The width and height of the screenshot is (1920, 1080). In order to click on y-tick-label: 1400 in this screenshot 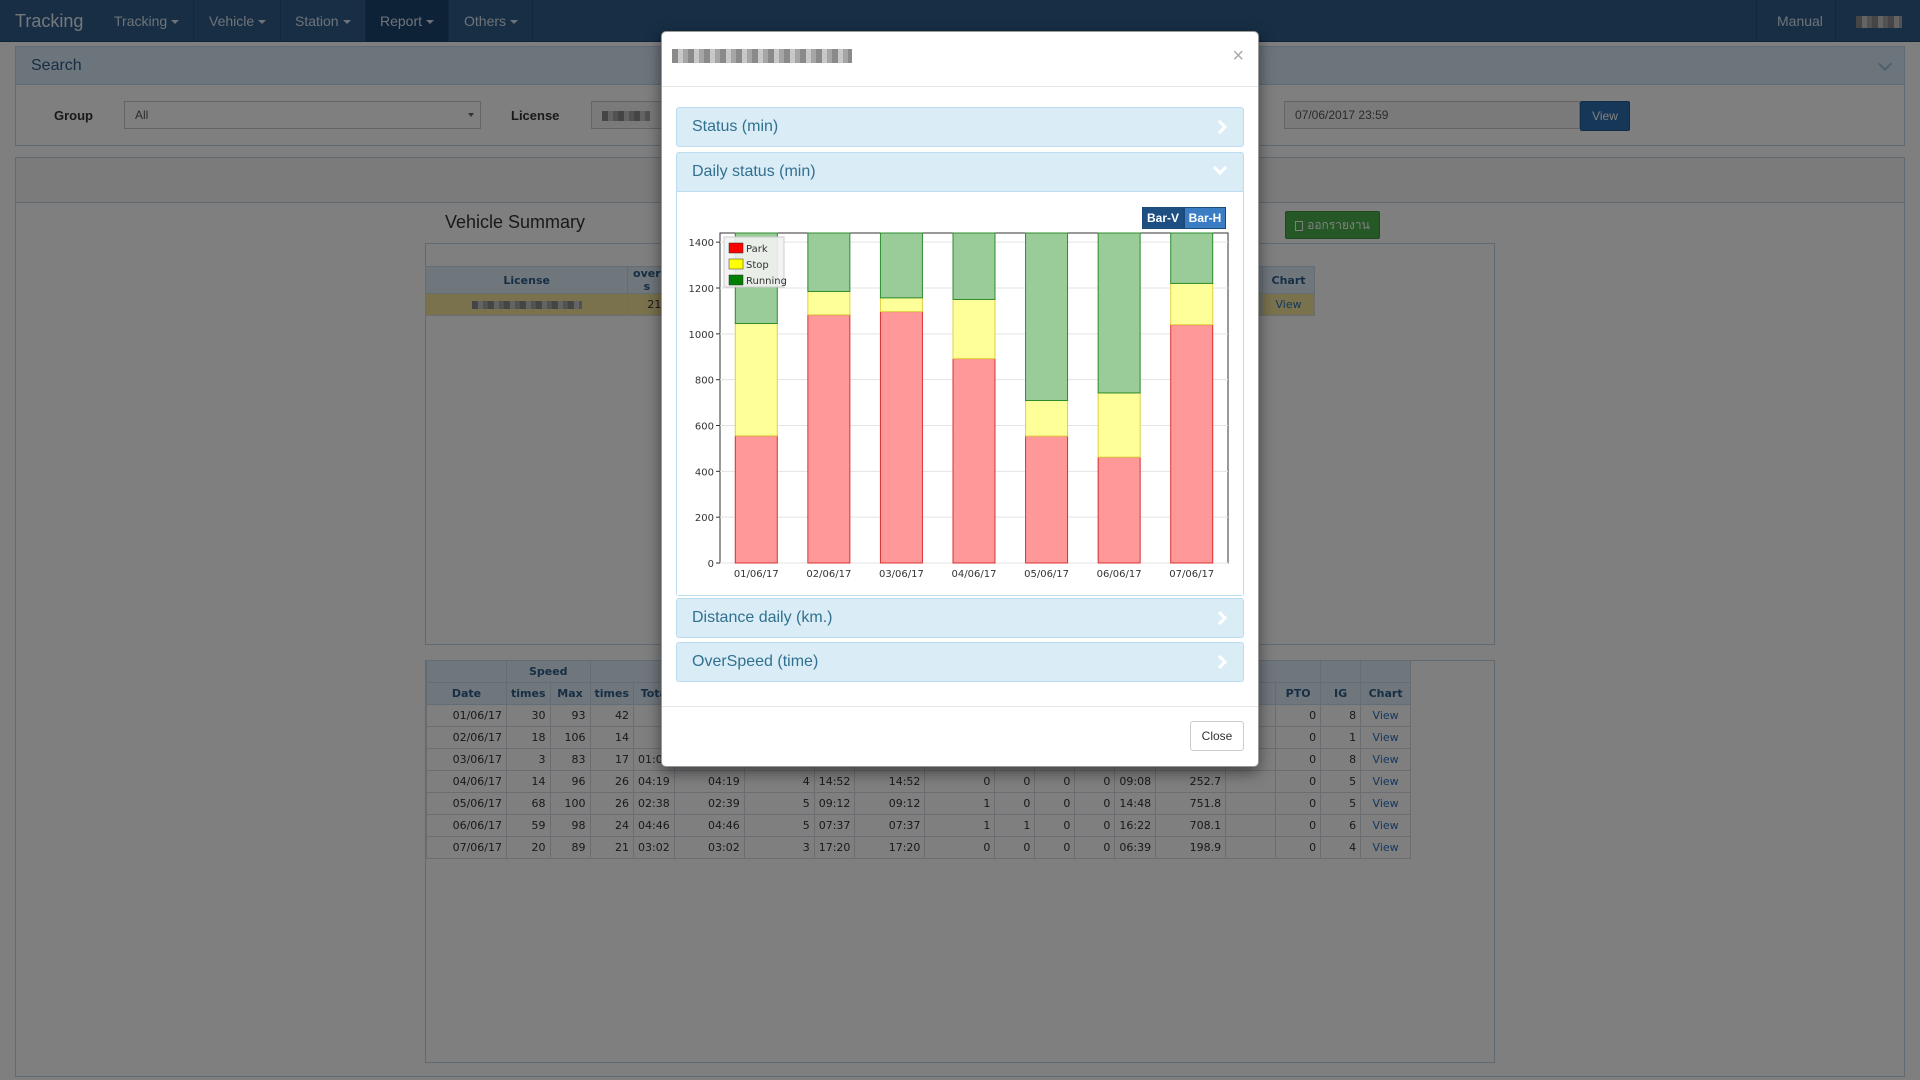, I will do `click(701, 243)`.